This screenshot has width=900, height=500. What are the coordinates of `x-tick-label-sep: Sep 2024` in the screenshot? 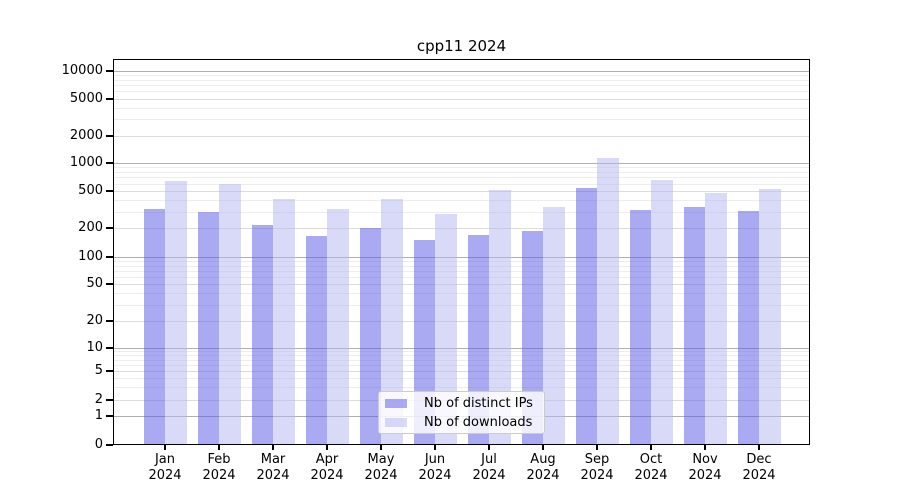 It's located at (597, 467).